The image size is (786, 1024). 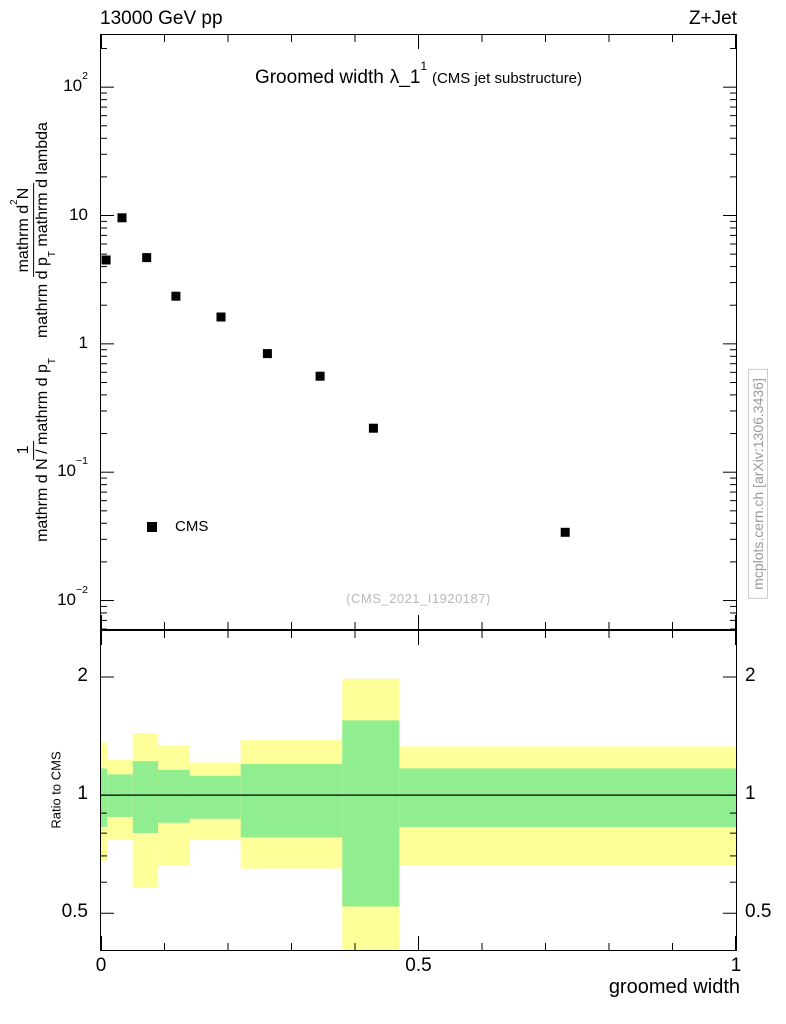 I want to click on x-axis-tick-labels: 0 0.5 1, so click(x=419, y=965).